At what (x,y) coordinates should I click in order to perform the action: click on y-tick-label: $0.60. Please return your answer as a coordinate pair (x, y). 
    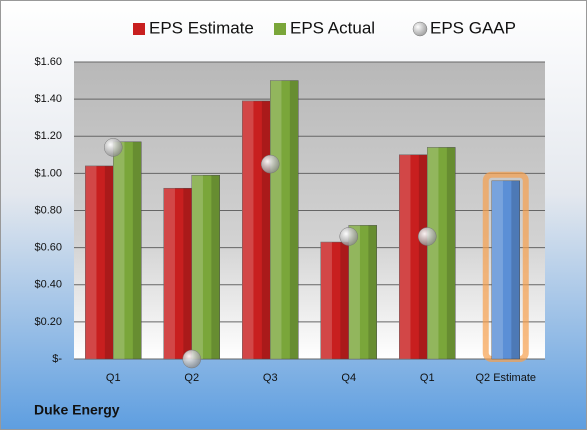
    Looking at the image, I should click on (48, 248).